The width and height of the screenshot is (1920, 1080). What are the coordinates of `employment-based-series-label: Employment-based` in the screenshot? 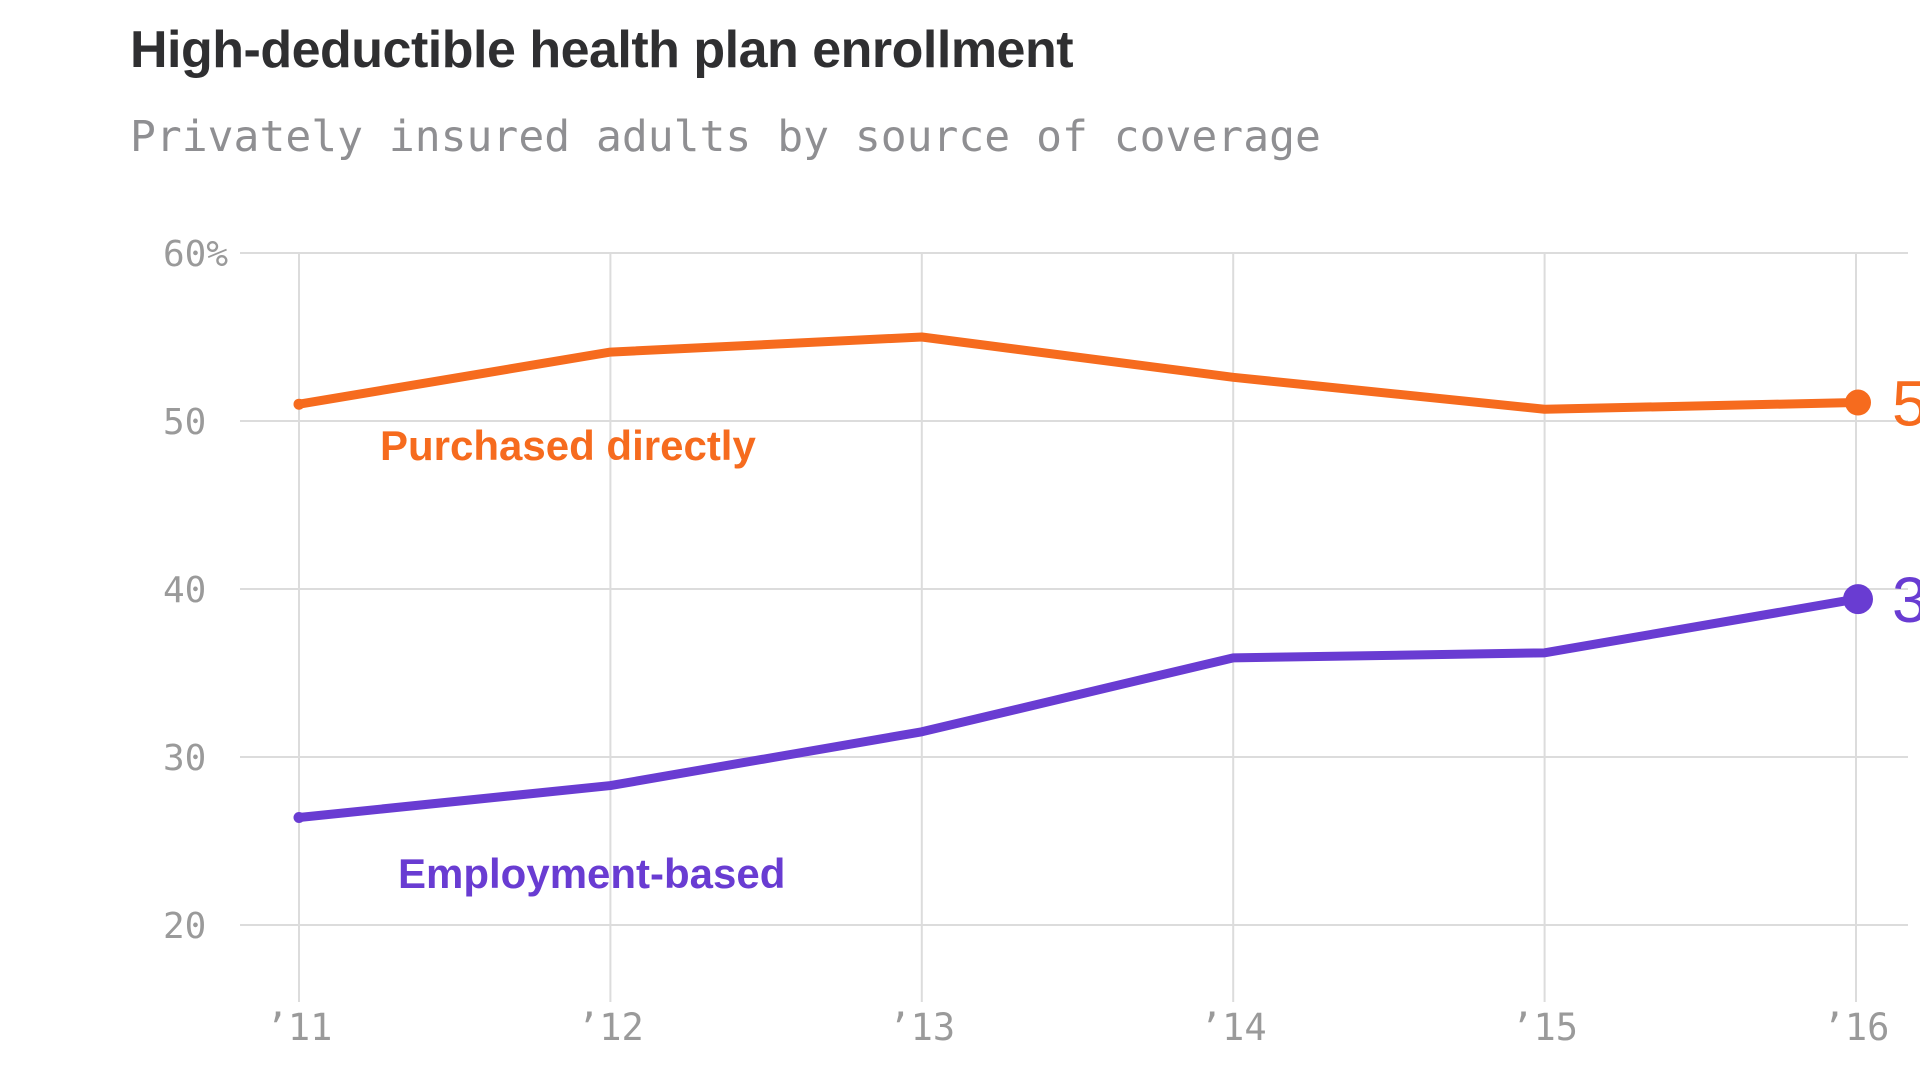 It's located at (591, 873).